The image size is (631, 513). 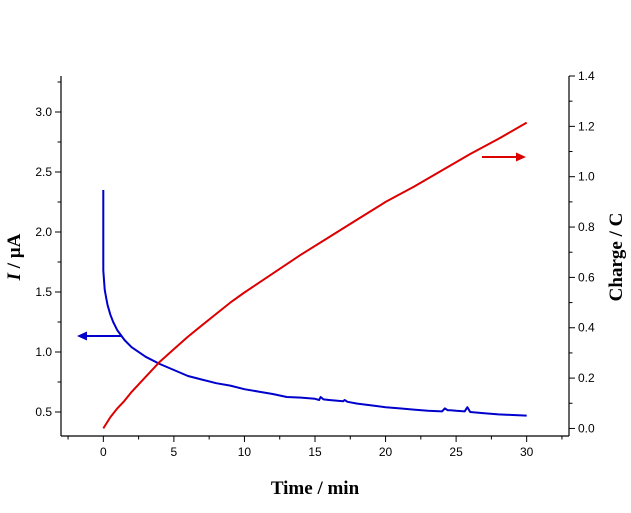 I want to click on y-axis-right-title: Charge / C, so click(x=616, y=257).